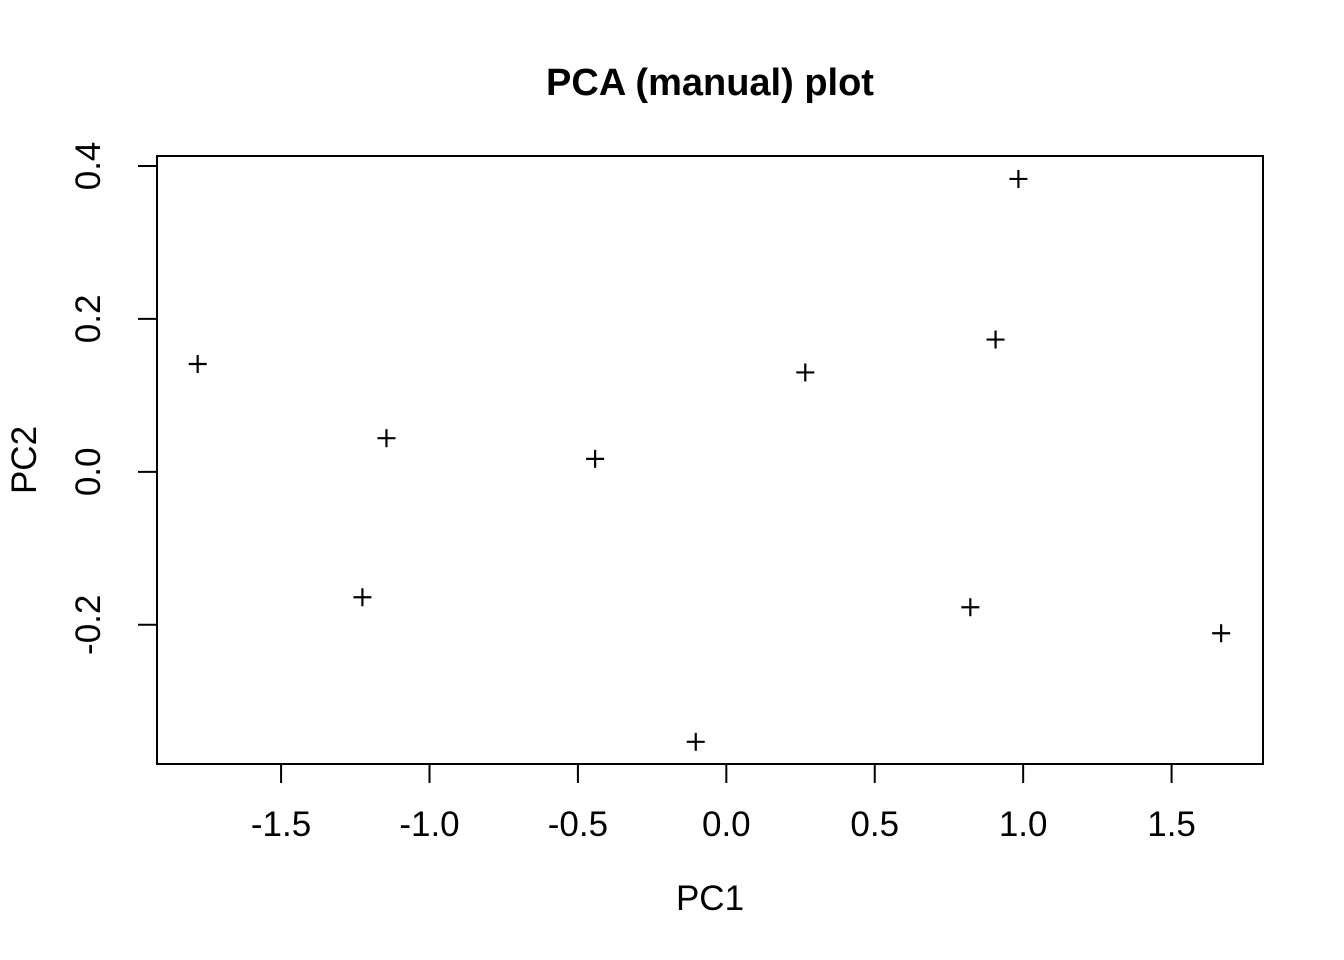  I want to click on x-tick-label: 1.5, so click(1171, 824).